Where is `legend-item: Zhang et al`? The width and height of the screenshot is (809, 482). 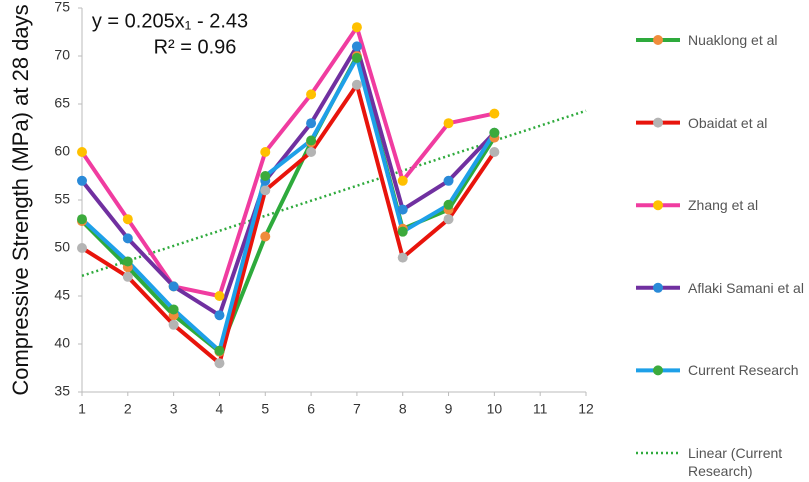 legend-item: Zhang et al is located at coordinates (723, 205).